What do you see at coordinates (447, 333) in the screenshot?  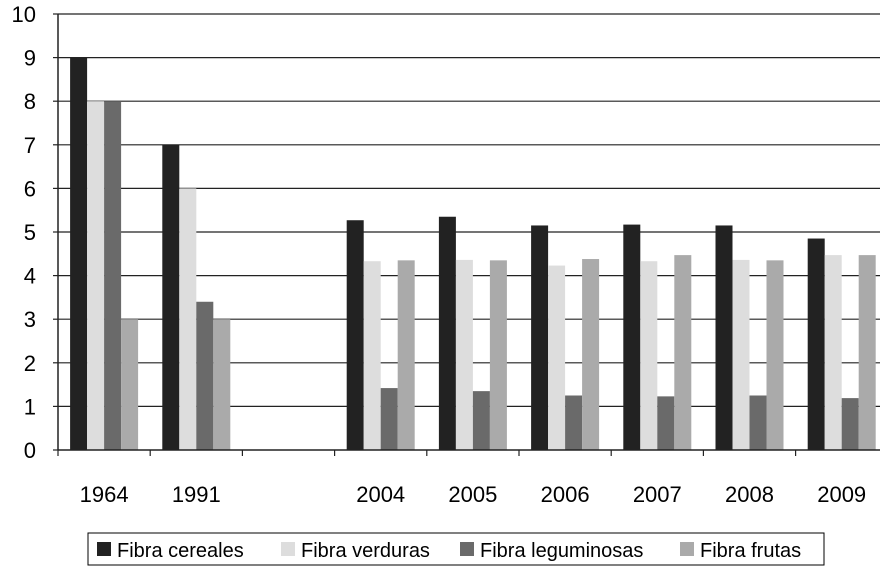 I see `bar-fibra-cereales-2005` at bounding box center [447, 333].